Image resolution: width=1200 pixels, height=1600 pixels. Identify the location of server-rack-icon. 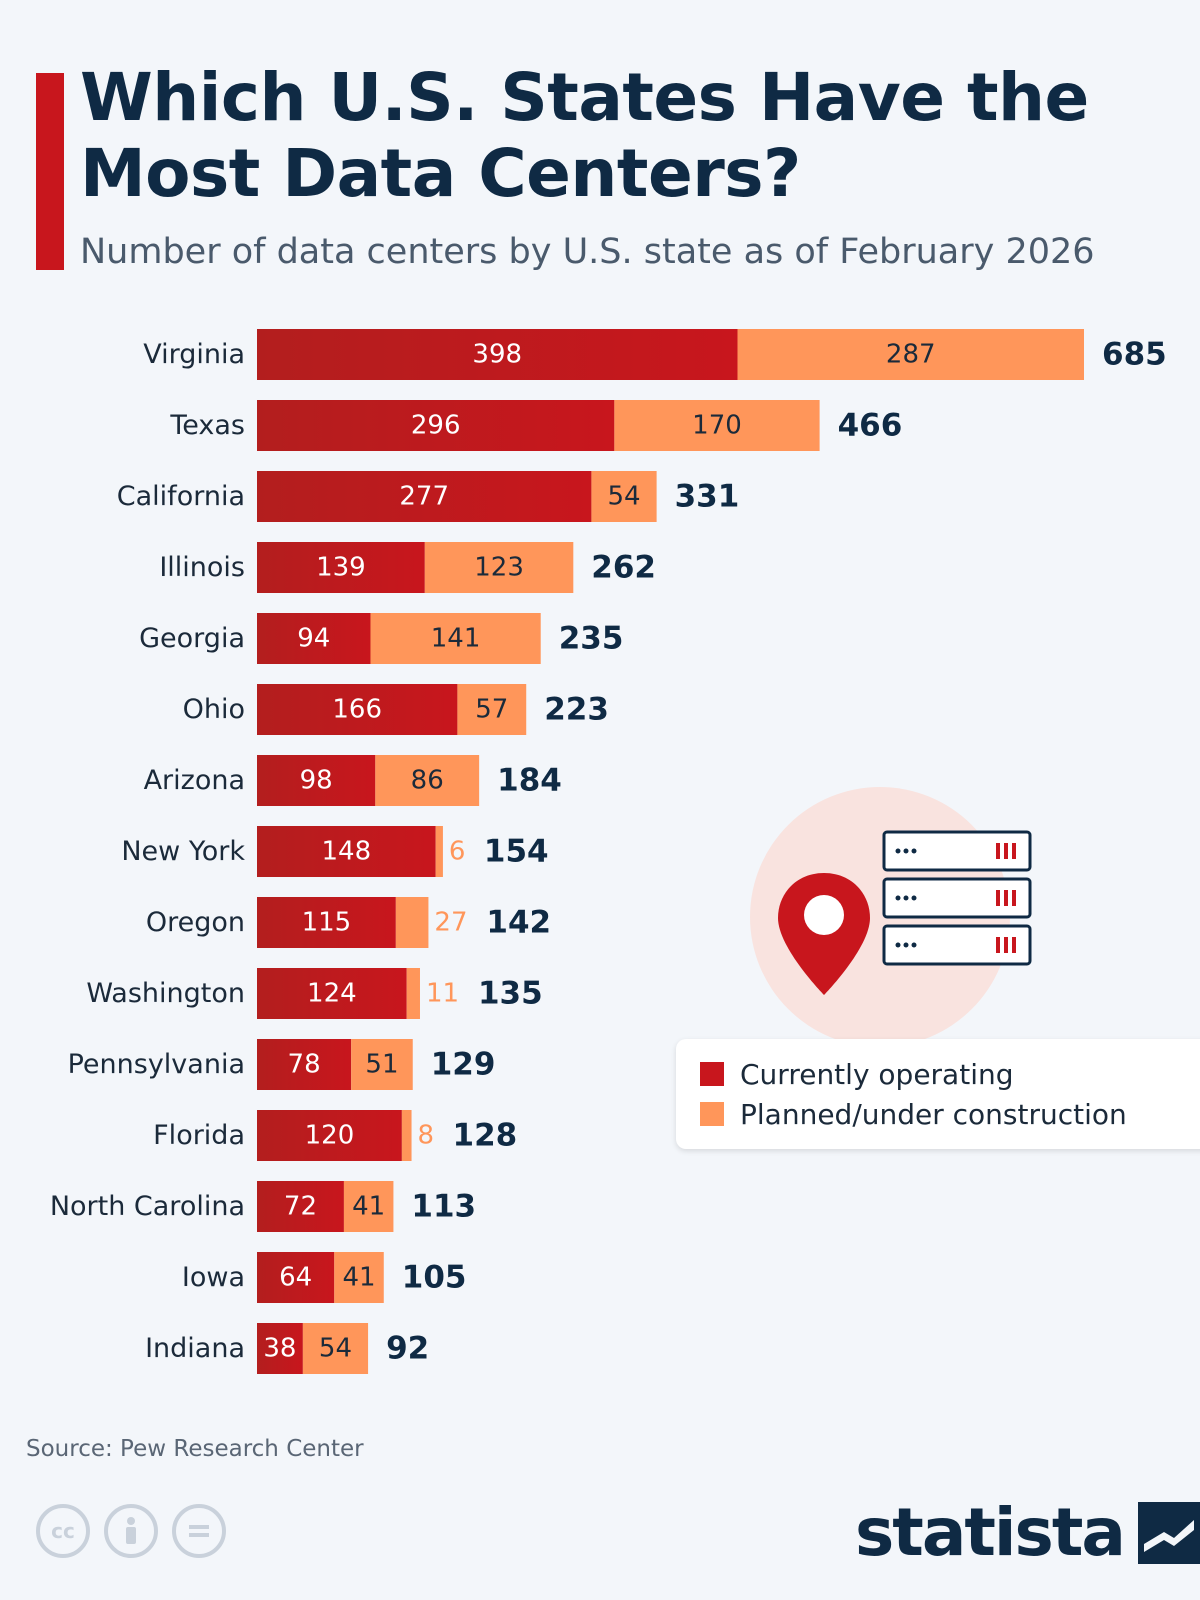
(957, 898).